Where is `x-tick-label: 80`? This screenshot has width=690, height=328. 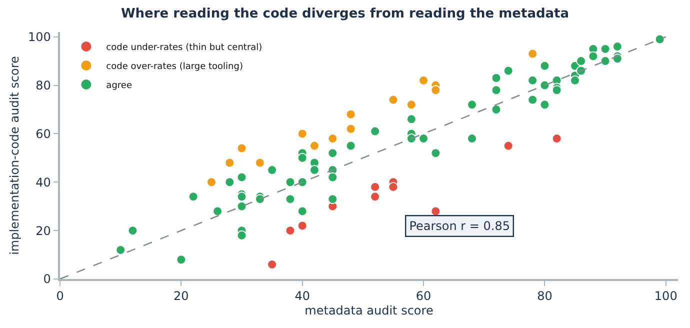
x-tick-label: 80 is located at coordinates (544, 296).